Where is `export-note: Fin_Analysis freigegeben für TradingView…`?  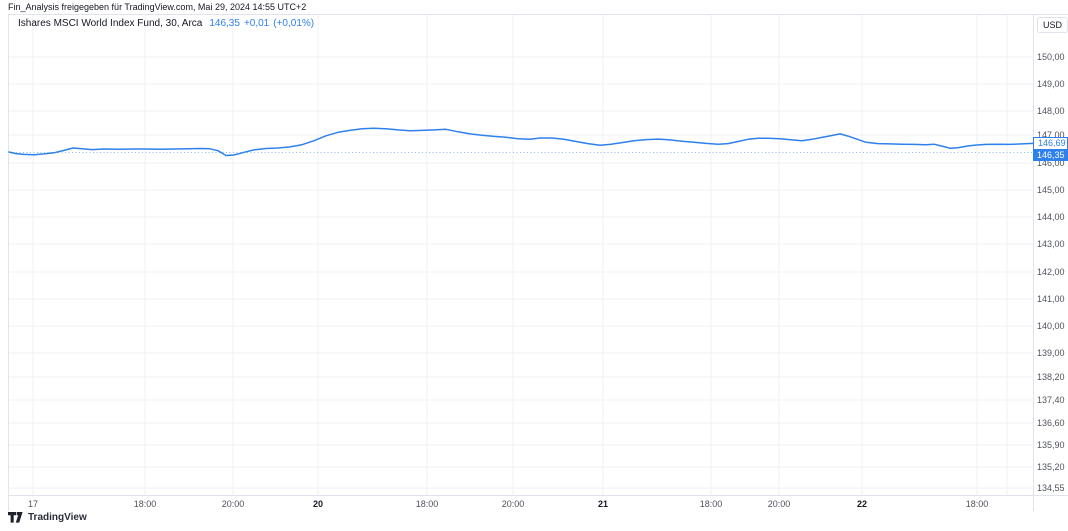
export-note: Fin_Analysis freigegeben für TradingView… is located at coordinates (157, 7).